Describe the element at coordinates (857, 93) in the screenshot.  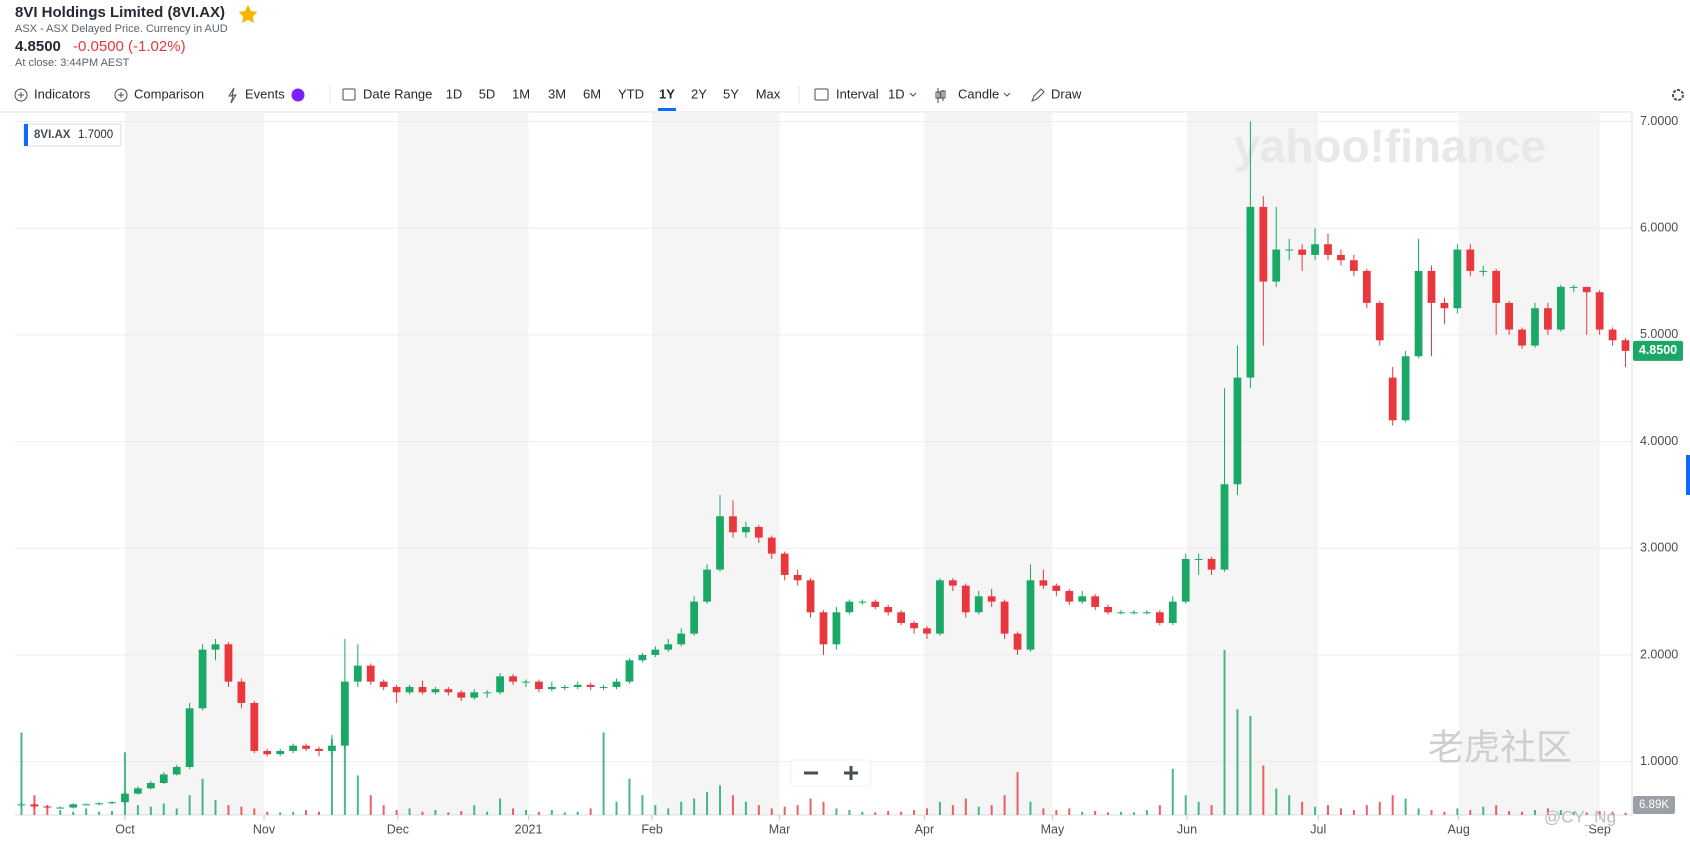
I see `interval-label: Interval` at that location.